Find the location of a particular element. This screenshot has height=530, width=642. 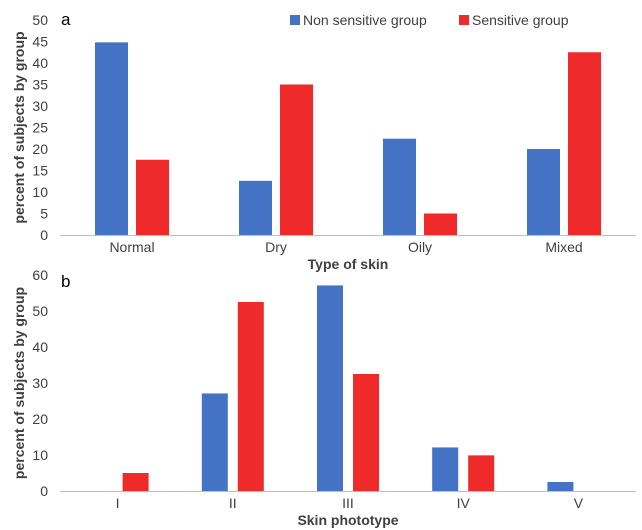

panel-label: b is located at coordinates (65, 281).